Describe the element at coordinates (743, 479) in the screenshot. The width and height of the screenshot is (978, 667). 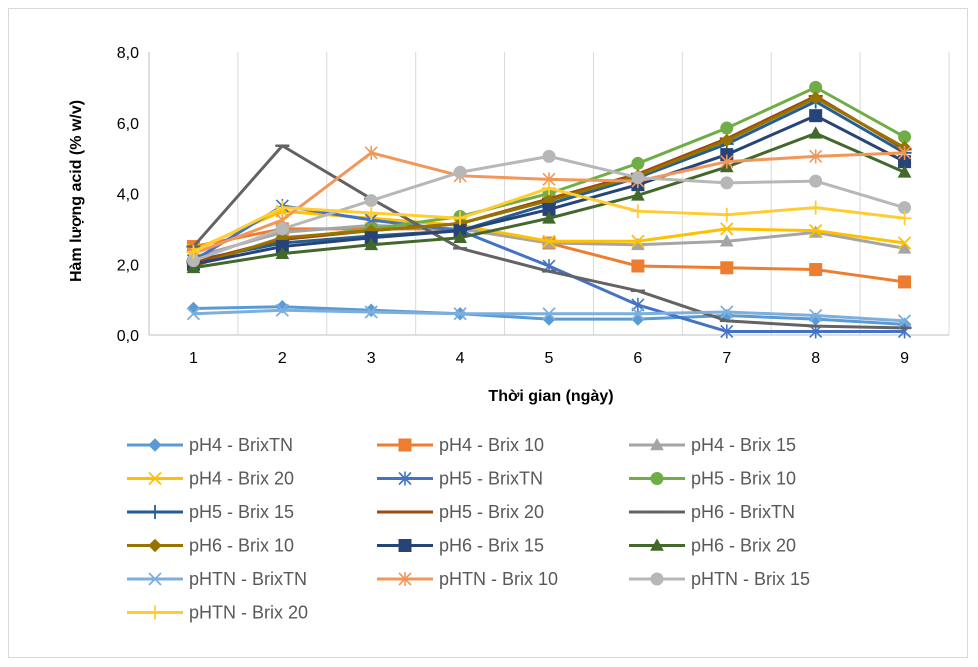
I see `legend-label: pH5 - Brix 10` at that location.